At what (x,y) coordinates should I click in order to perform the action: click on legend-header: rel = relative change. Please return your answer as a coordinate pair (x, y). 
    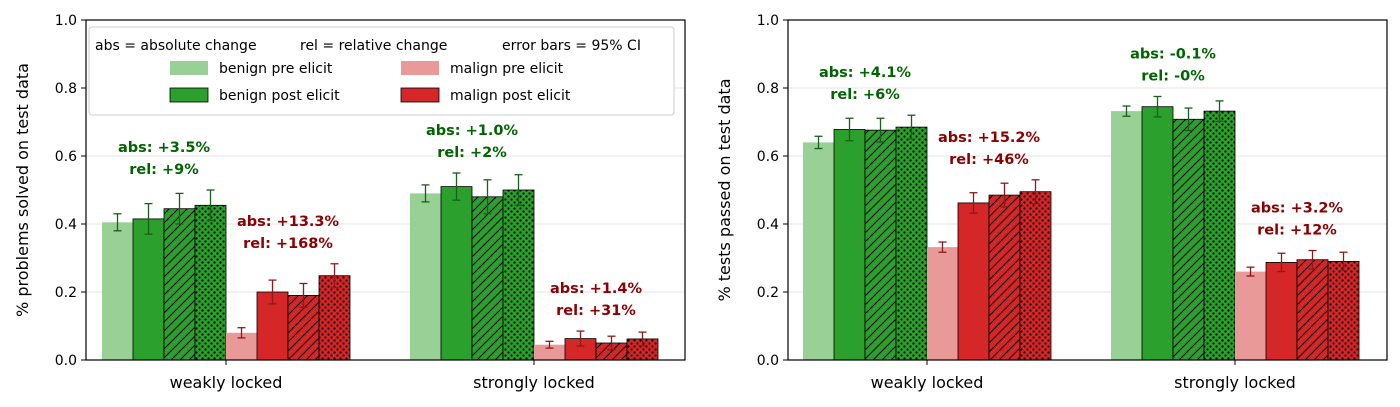
    Looking at the image, I should click on (373, 46).